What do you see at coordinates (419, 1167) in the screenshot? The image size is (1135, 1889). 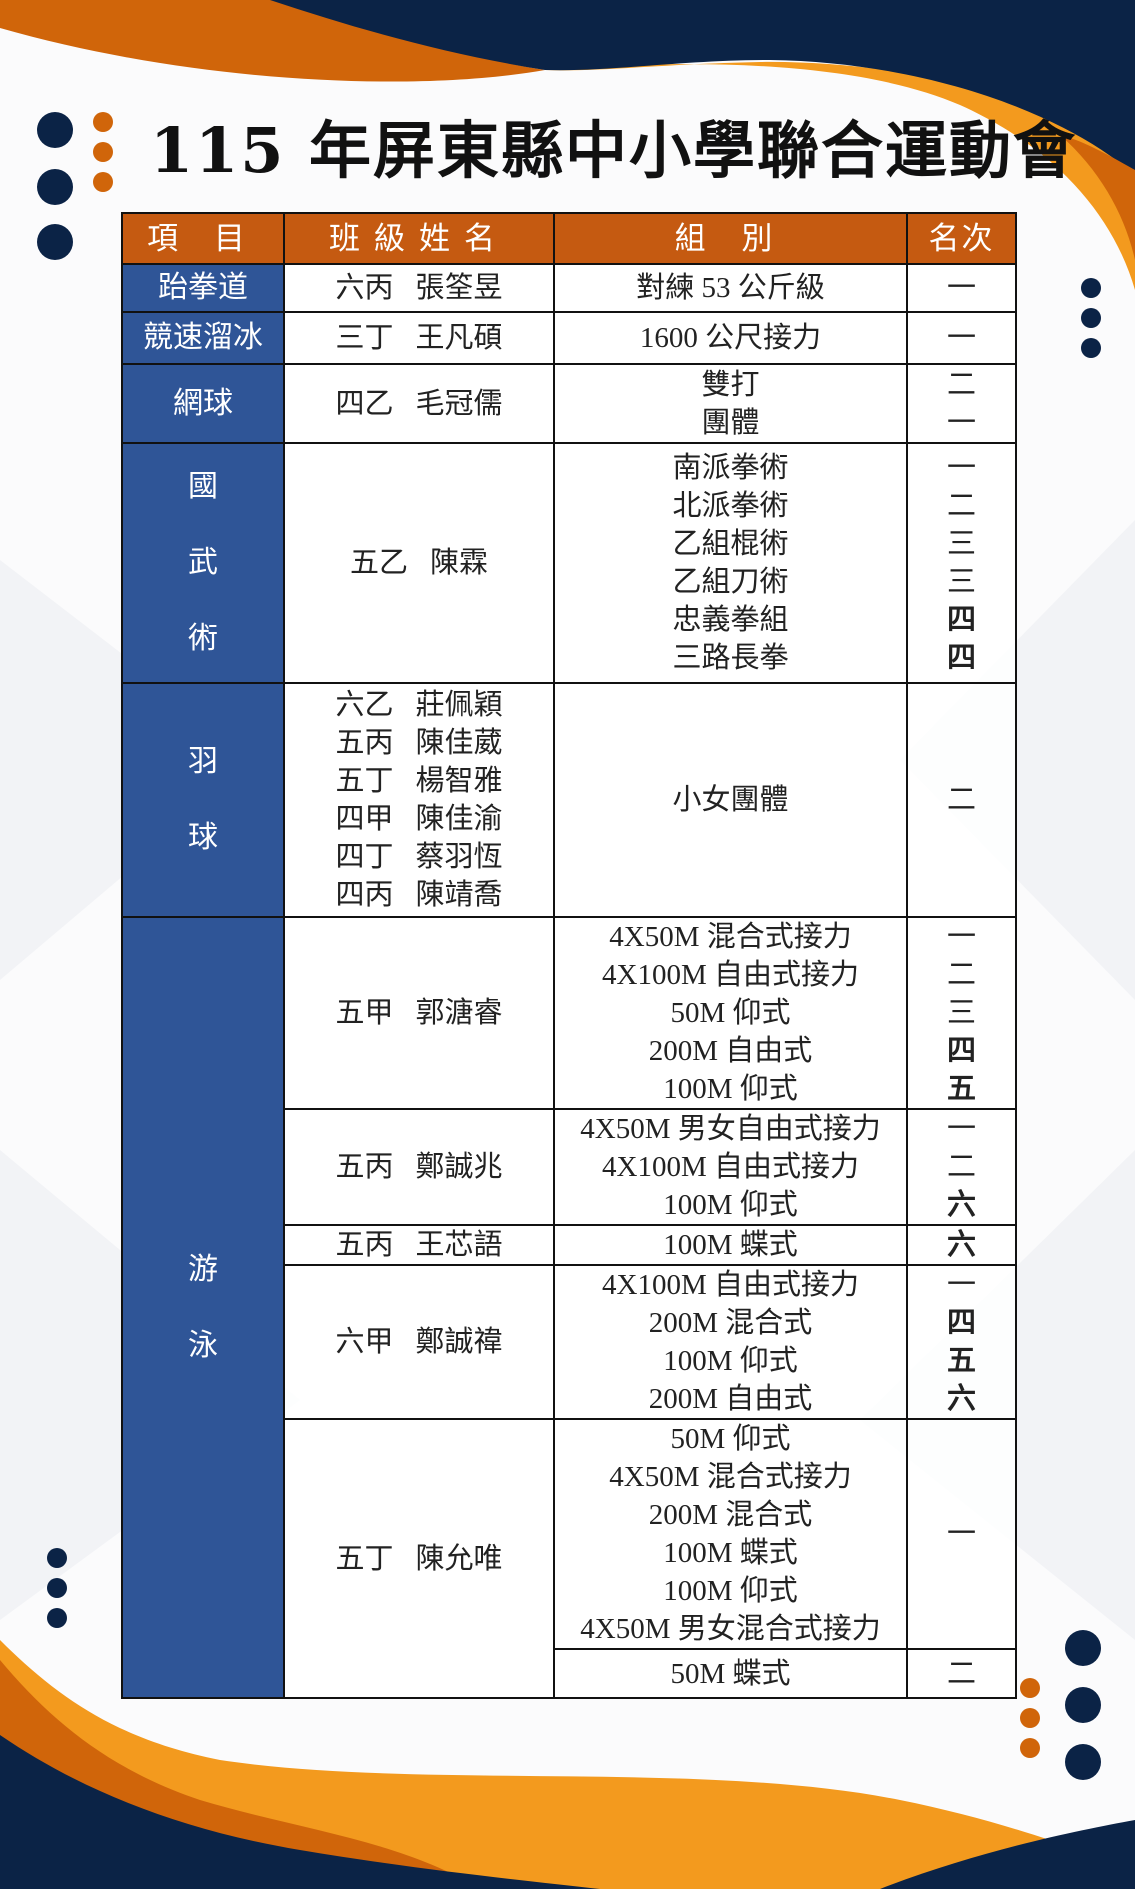 I see `student-cell: 五丙 鄭誠兆` at bounding box center [419, 1167].